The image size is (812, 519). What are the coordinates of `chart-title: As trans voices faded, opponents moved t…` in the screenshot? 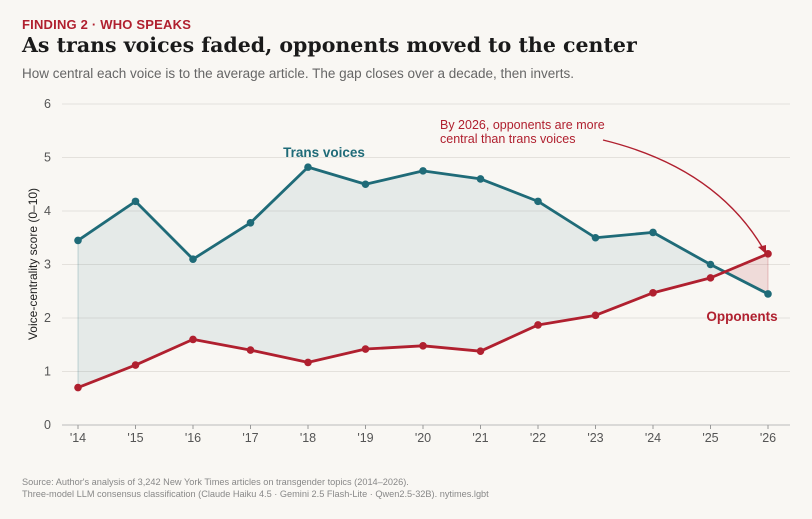 It's located at (329, 45).